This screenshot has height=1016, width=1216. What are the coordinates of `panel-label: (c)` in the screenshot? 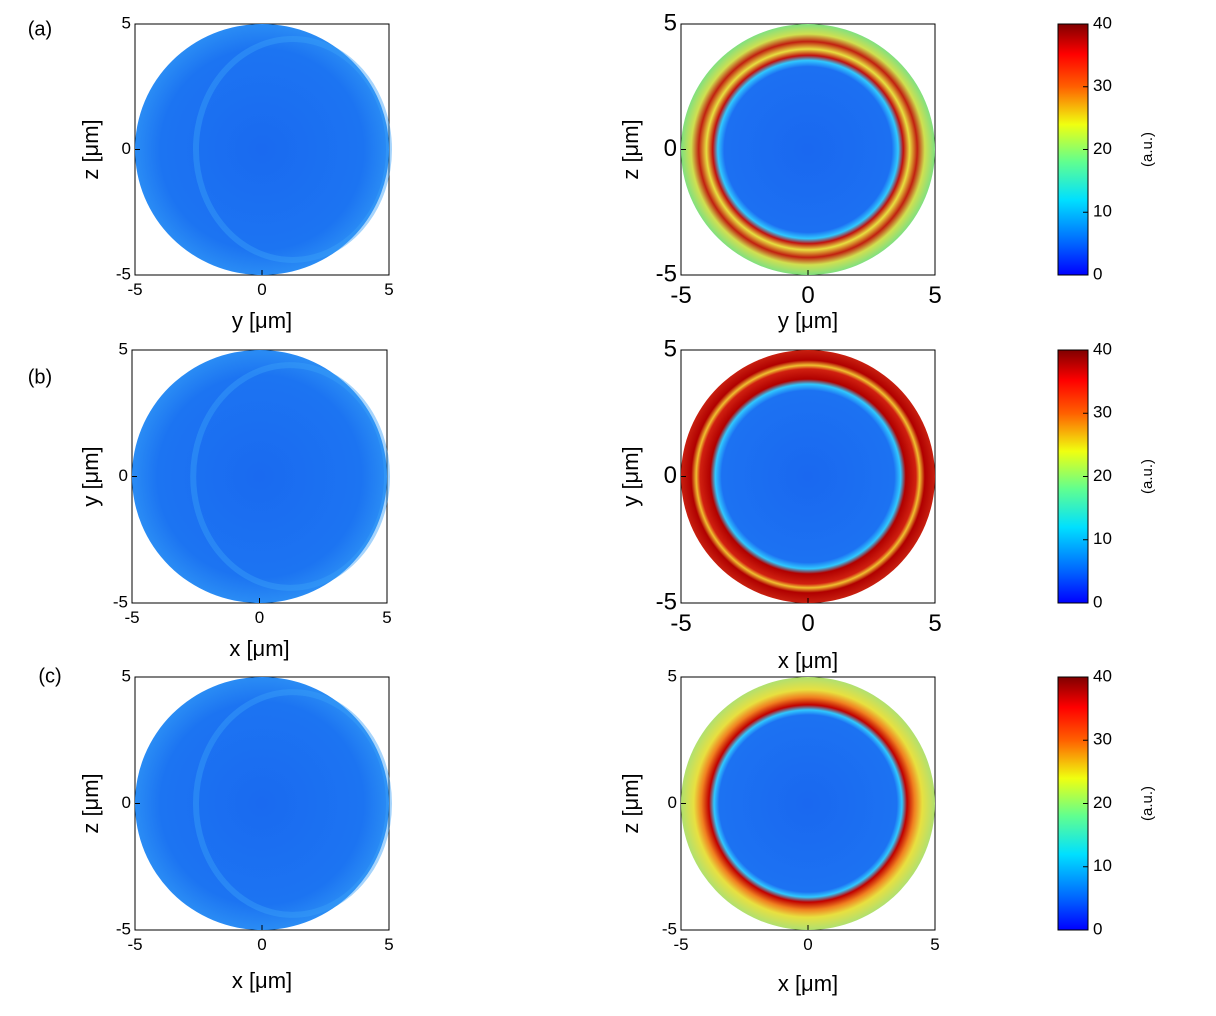 It's located at (49, 676).